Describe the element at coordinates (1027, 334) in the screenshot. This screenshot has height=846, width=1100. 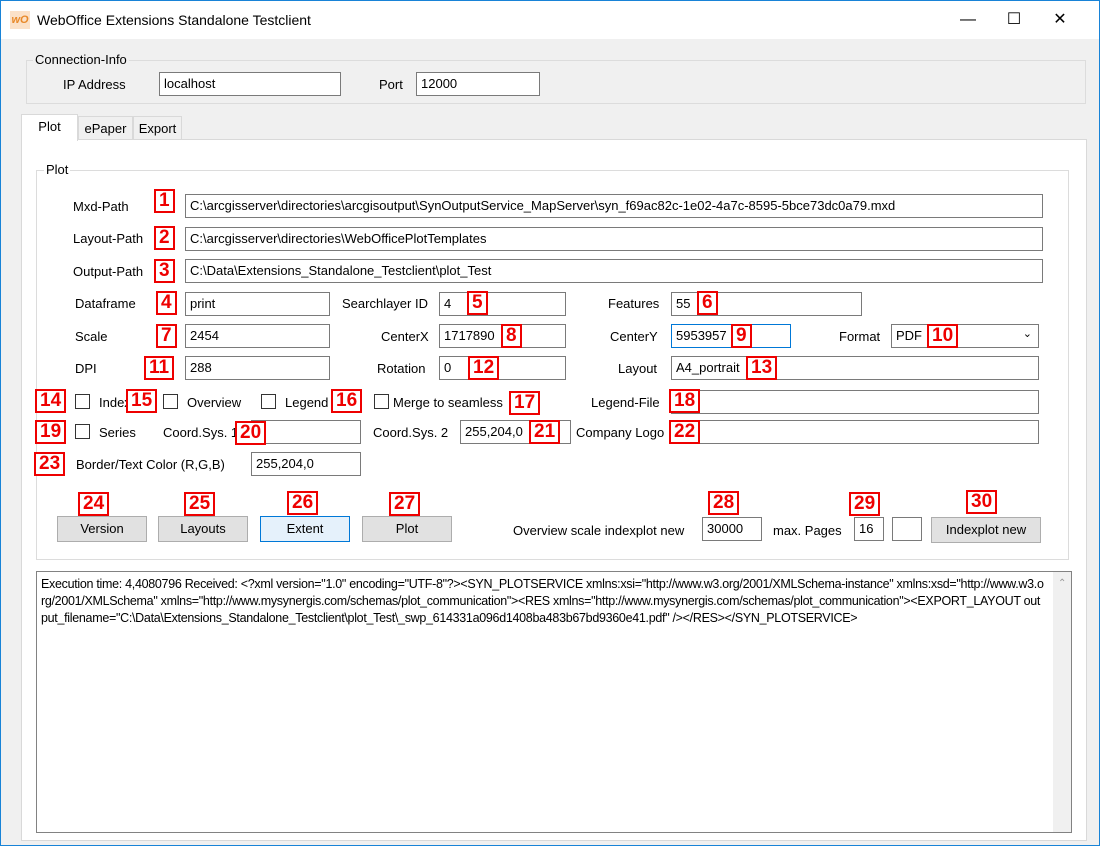
I see `chevron-down-icon: ⌄` at that location.